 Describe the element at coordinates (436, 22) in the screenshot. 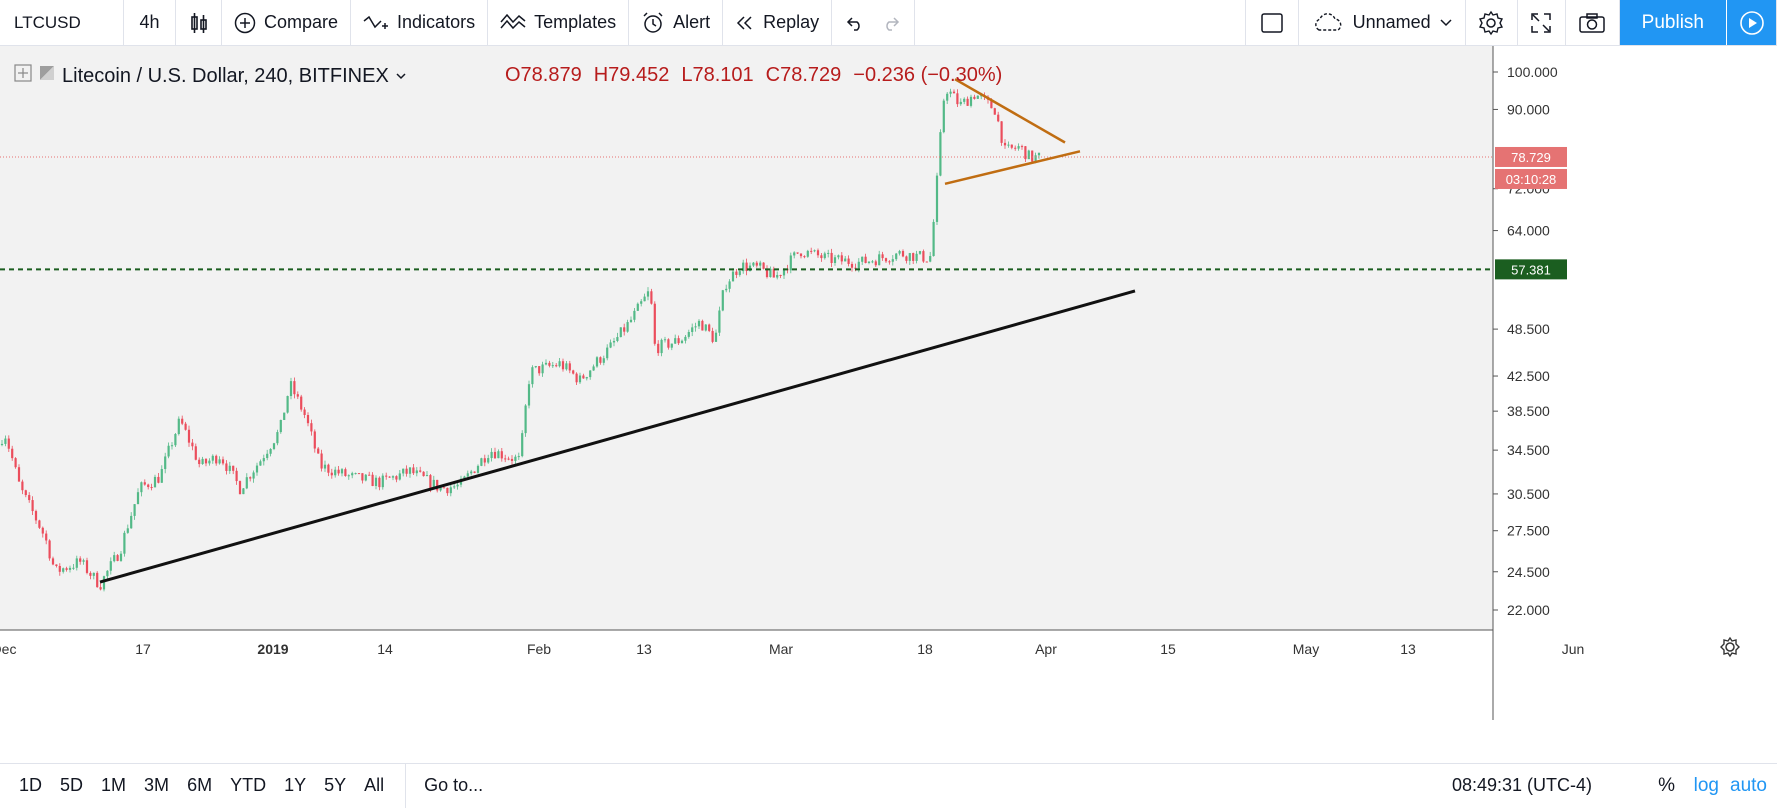

I see `indicators-label: Indicators` at that location.